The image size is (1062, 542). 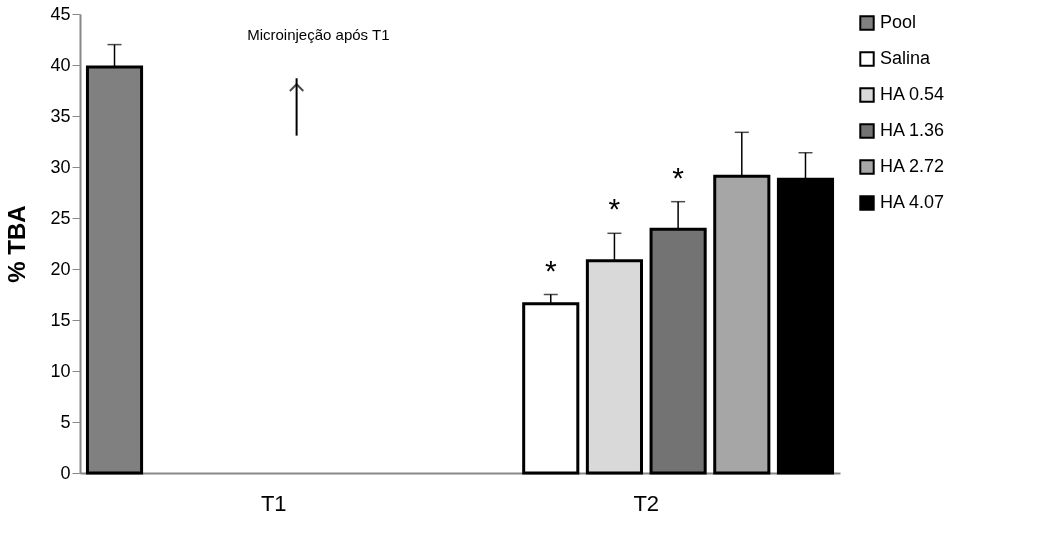 What do you see at coordinates (60, 370) in the screenshot?
I see `y-tick-label: 10` at bounding box center [60, 370].